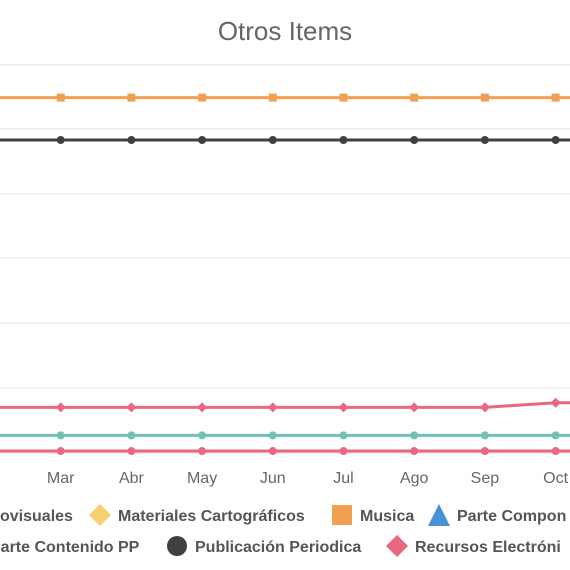  What do you see at coordinates (278, 547) in the screenshot?
I see `legend-label: Publicación Periodica` at bounding box center [278, 547].